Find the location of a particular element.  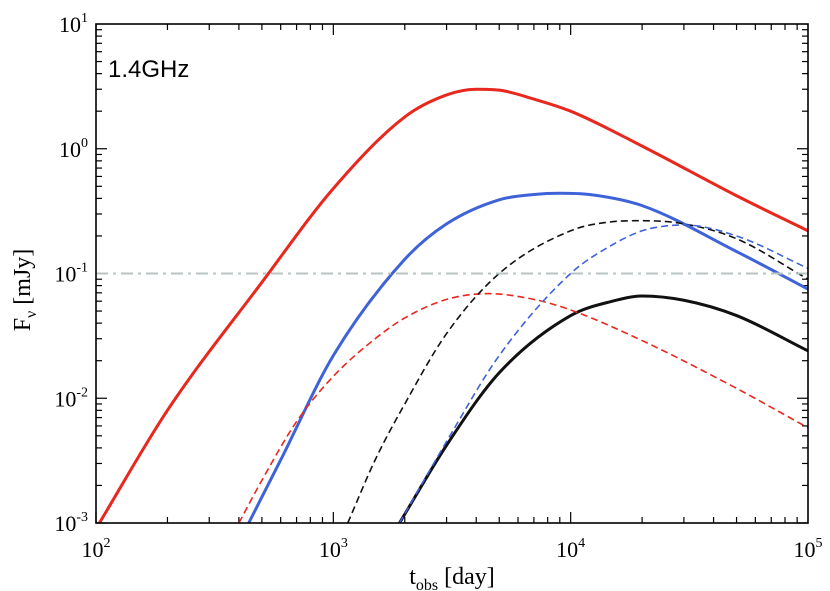

y-axis-title-rest: [mJy] is located at coordinates (23, 280).